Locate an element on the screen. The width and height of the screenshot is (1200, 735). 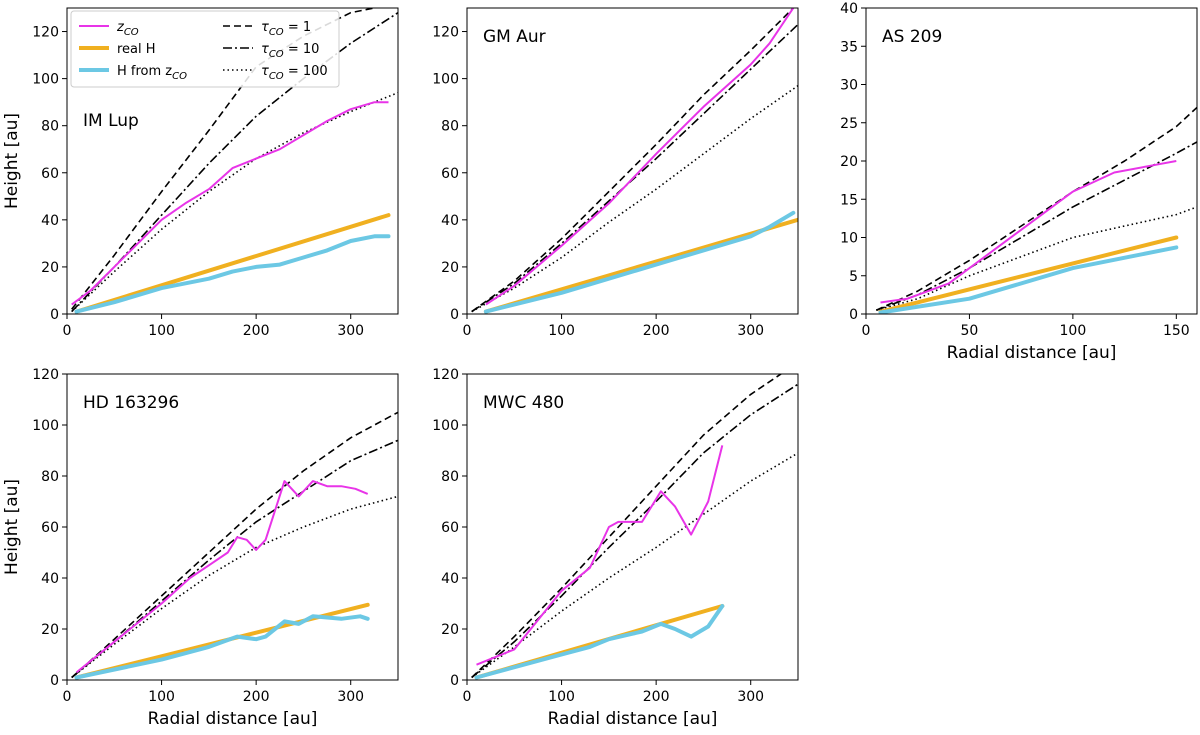
panel-1: 0 100 200 300 0 20 40 60 80 100 120 GM Aur is located at coordinates (615, 173).